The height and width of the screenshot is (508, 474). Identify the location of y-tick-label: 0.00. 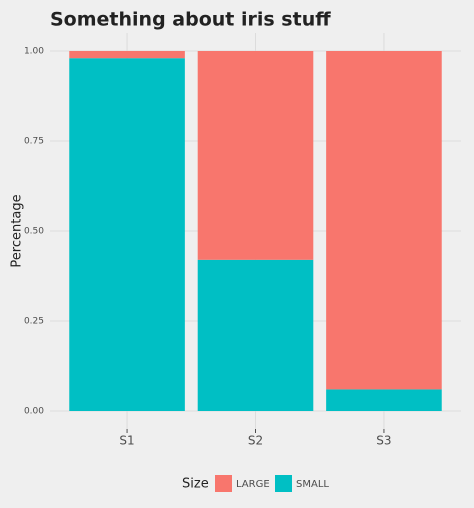
(34, 412).